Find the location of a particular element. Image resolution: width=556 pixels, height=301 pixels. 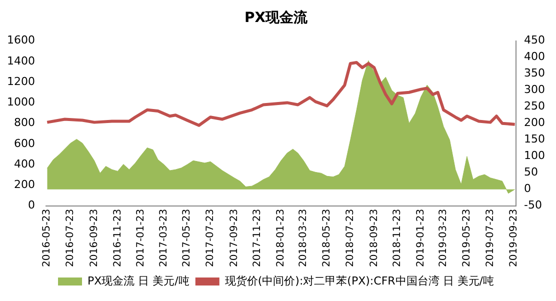

x-tick-label: 2019-03-23 is located at coordinates (444, 238).